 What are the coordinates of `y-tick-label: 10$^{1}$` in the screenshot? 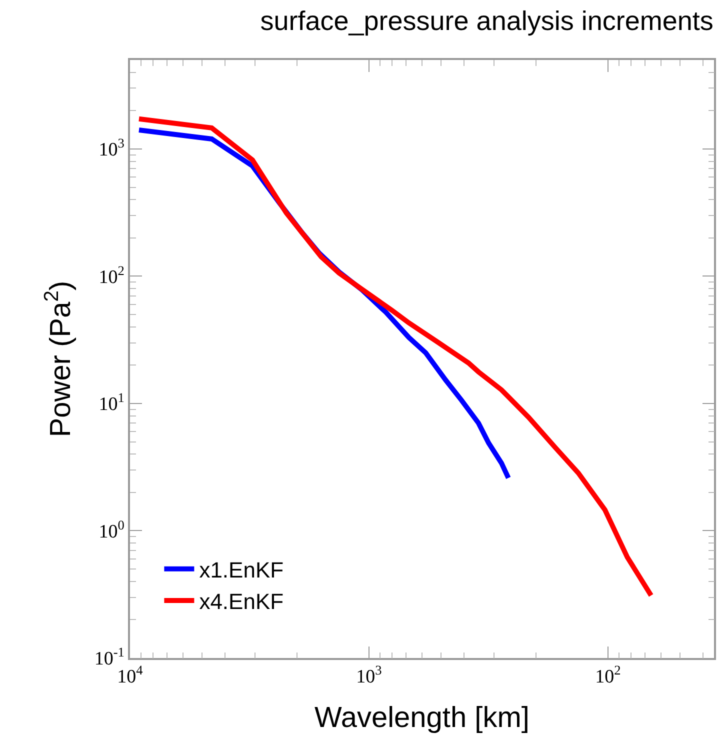 It's located at (111, 403).